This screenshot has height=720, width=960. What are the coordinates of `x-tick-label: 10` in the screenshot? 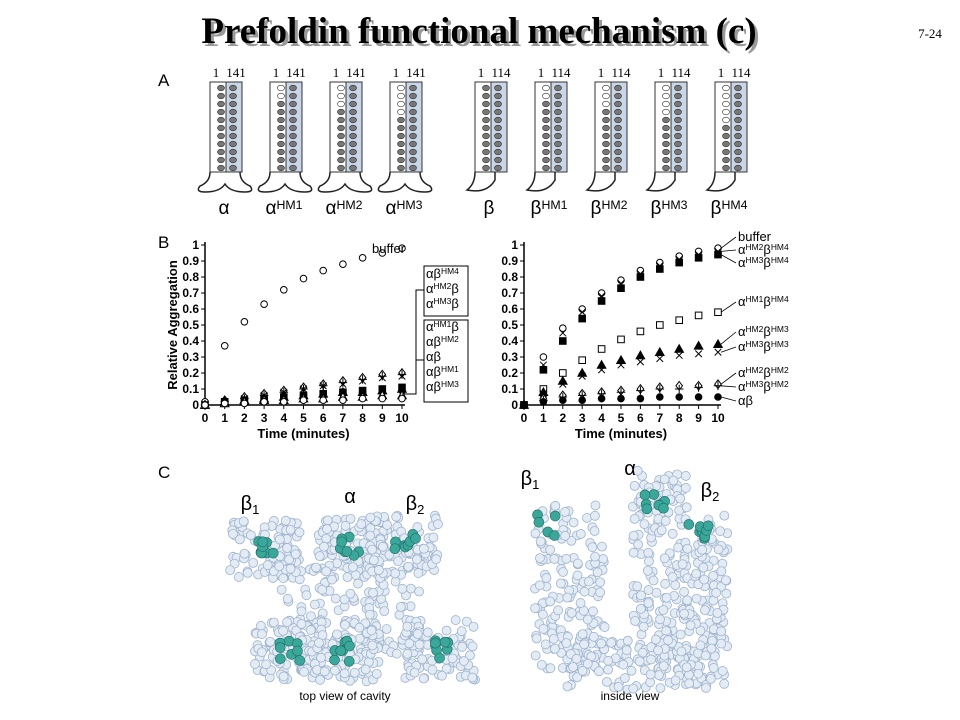 It's located at (718, 418).